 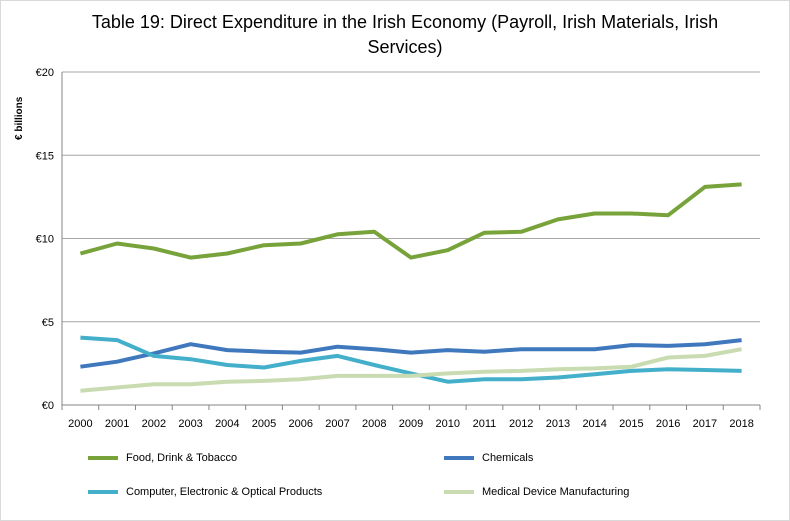 I want to click on x-tick-label: 2013, so click(x=558, y=424).